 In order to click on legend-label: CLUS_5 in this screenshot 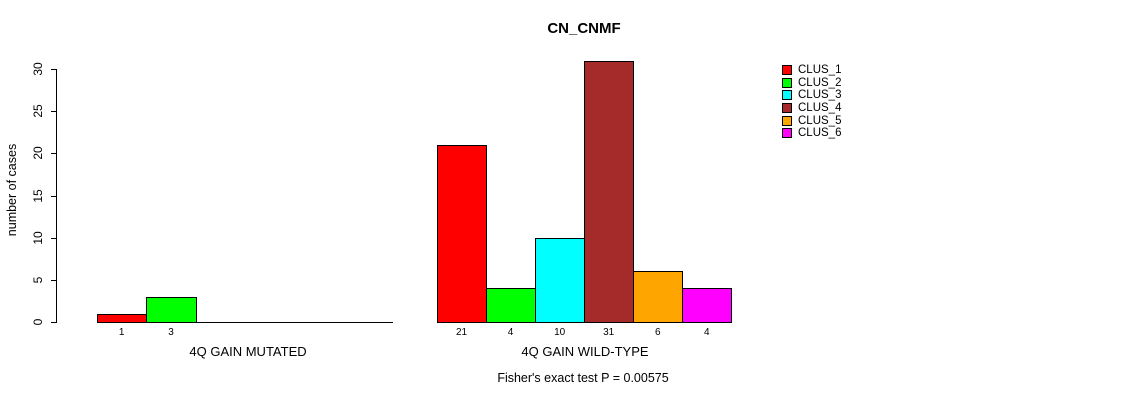, I will do `click(820, 120)`.